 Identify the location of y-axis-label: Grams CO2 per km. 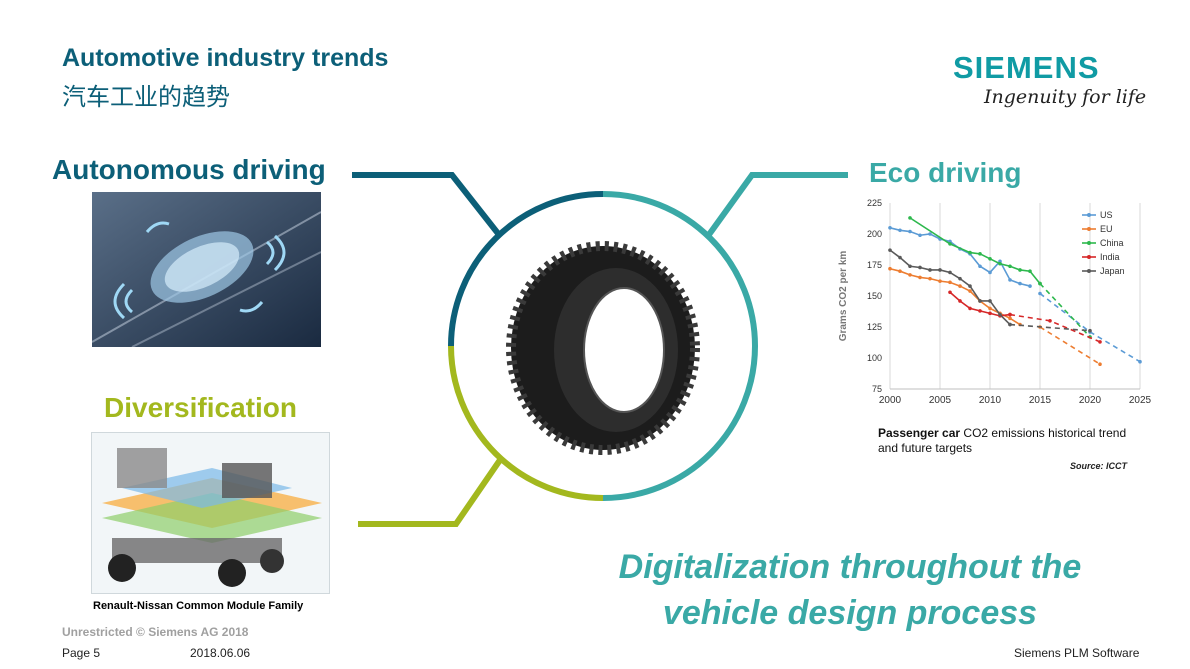
(843, 296).